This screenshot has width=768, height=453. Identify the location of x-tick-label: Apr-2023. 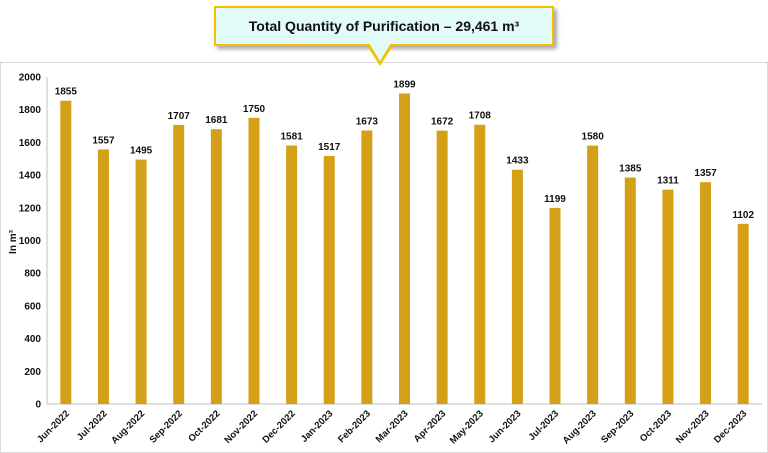
(430, 426).